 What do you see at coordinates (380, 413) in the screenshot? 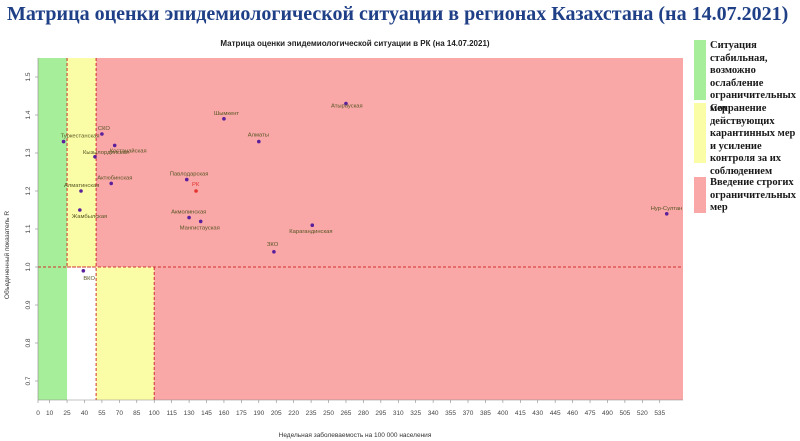
I see `x-tick-label-295: 295` at bounding box center [380, 413].